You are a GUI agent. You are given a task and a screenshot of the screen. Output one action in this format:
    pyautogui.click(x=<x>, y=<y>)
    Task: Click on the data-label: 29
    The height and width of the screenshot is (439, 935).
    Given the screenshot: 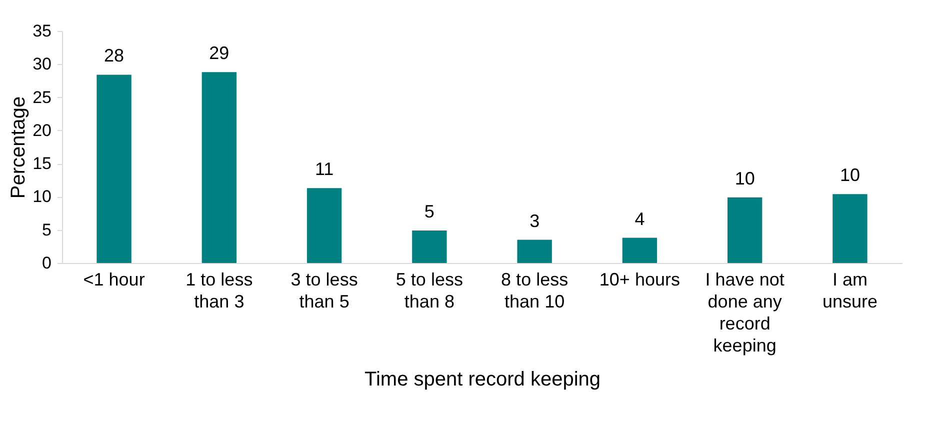 What is the action you would take?
    pyautogui.click(x=219, y=53)
    